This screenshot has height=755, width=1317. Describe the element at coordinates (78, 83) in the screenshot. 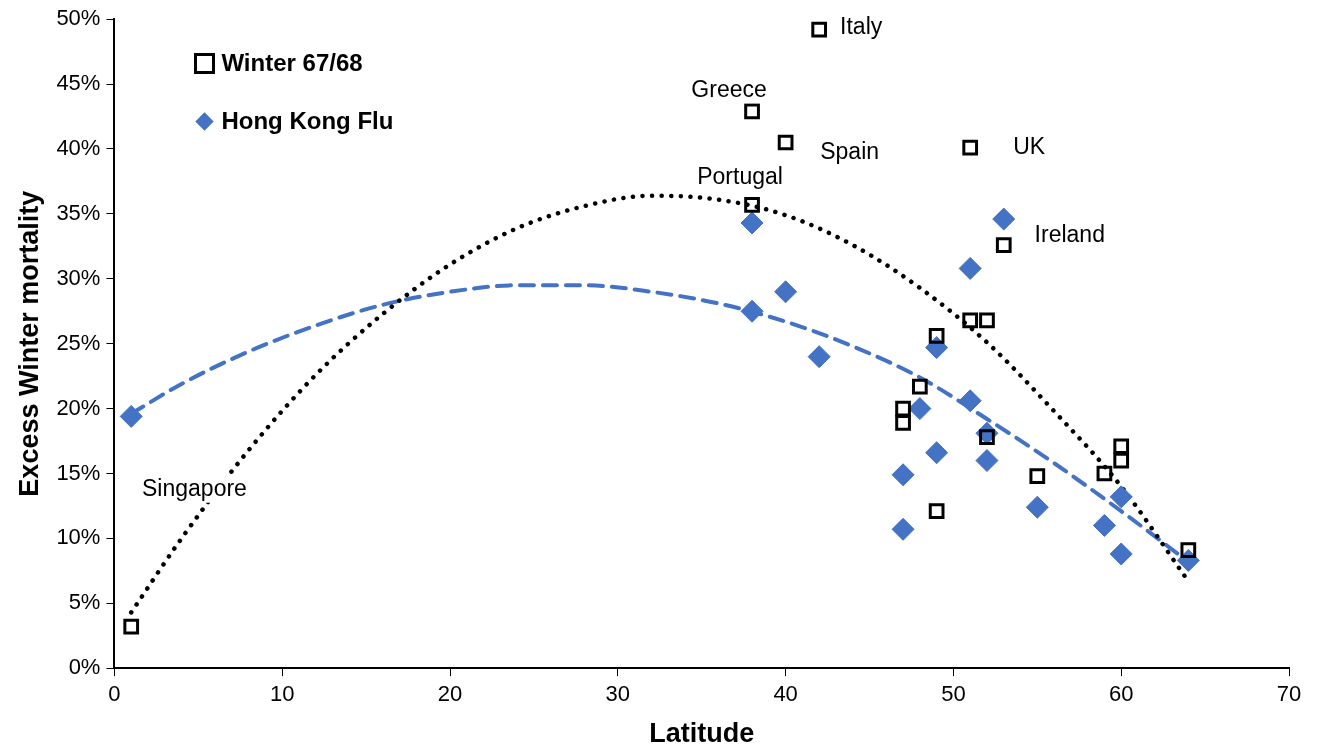

I see `y-tick-label: 45%` at that location.